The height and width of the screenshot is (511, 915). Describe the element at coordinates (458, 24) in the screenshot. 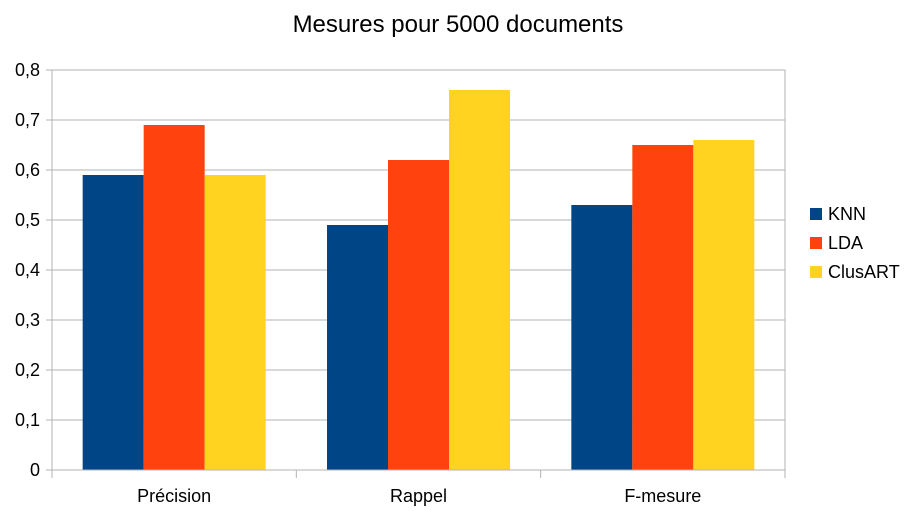

I see `chart-title: Mesures pour 5000 documents` at that location.